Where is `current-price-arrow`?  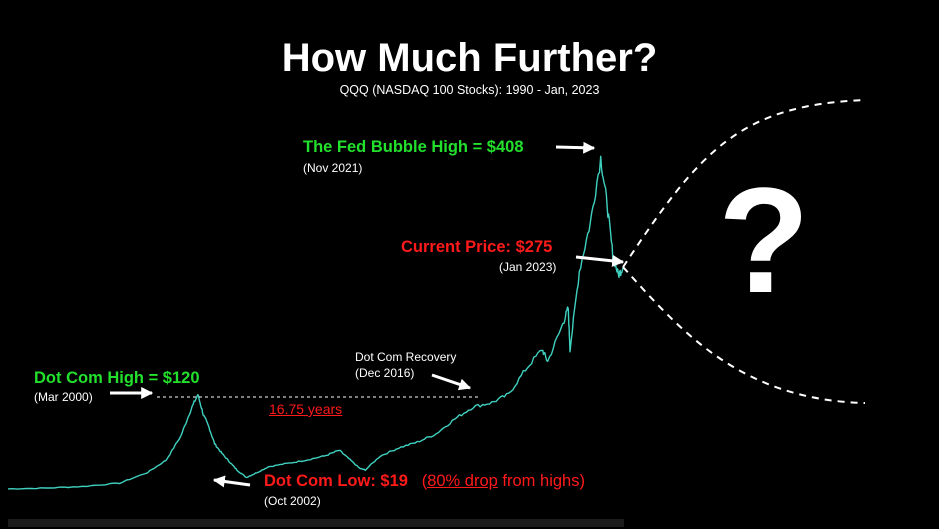 current-price-arrow is located at coordinates (600, 260).